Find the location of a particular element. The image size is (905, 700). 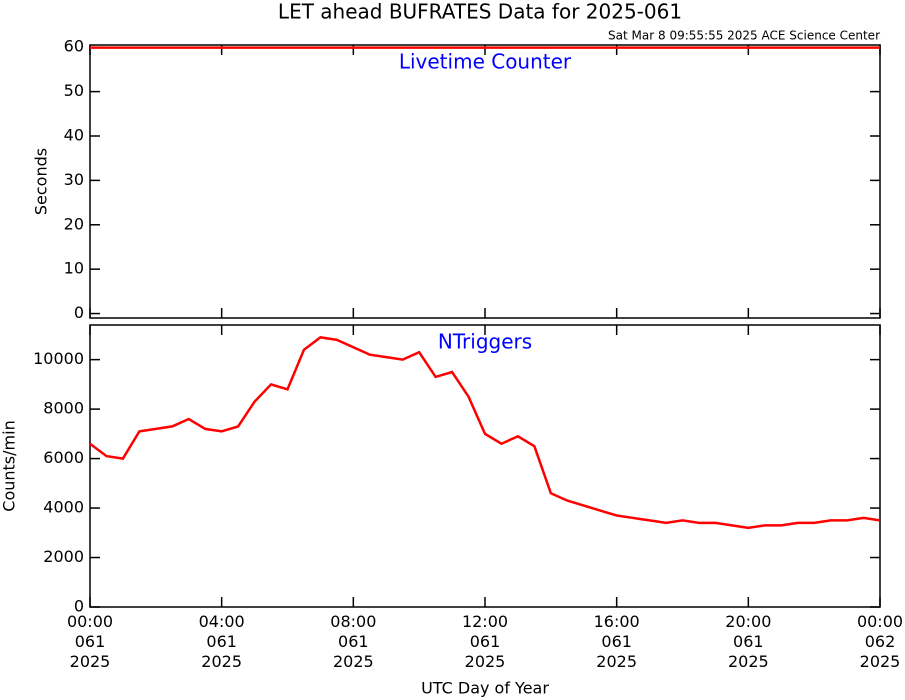

x-tick-label: 00:00 061 2025 is located at coordinates (90, 641).